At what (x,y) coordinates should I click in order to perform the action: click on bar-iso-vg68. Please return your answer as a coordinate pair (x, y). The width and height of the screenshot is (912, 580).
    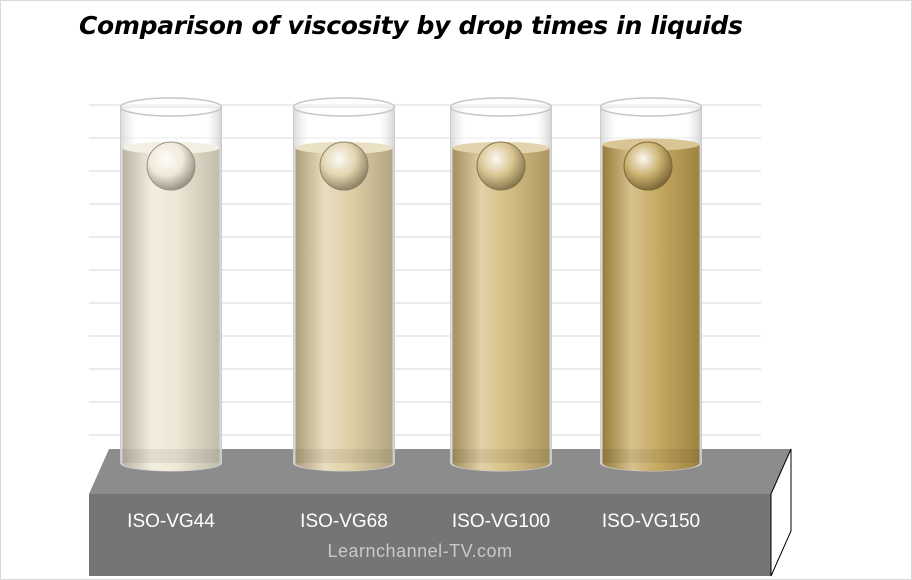
    Looking at the image, I should click on (344, 309).